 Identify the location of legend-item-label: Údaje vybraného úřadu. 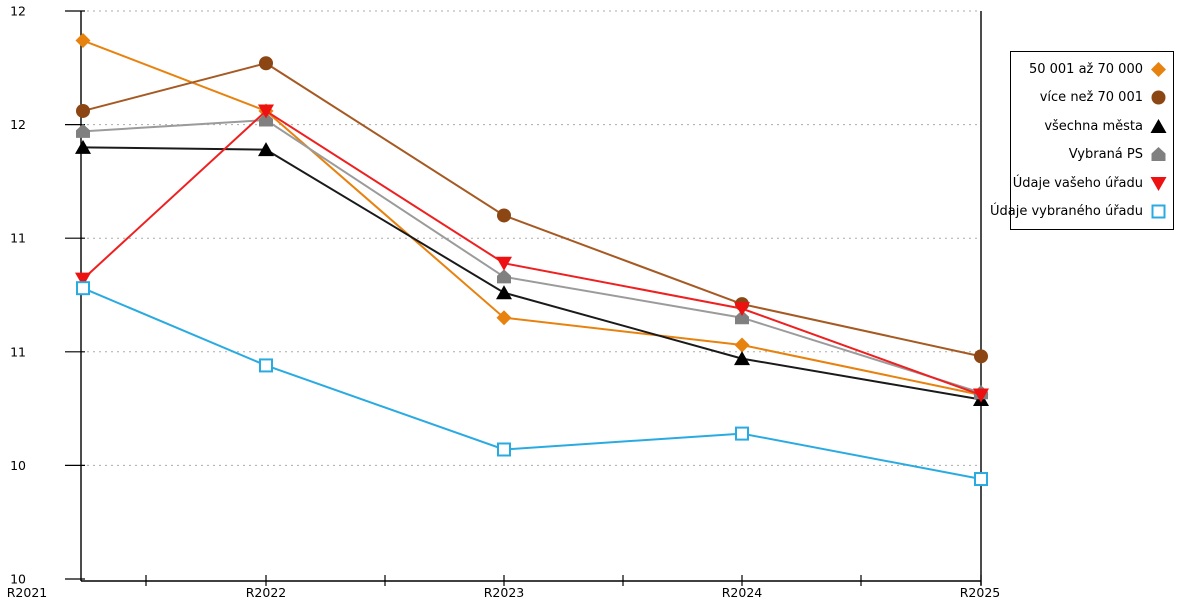
(1066, 212).